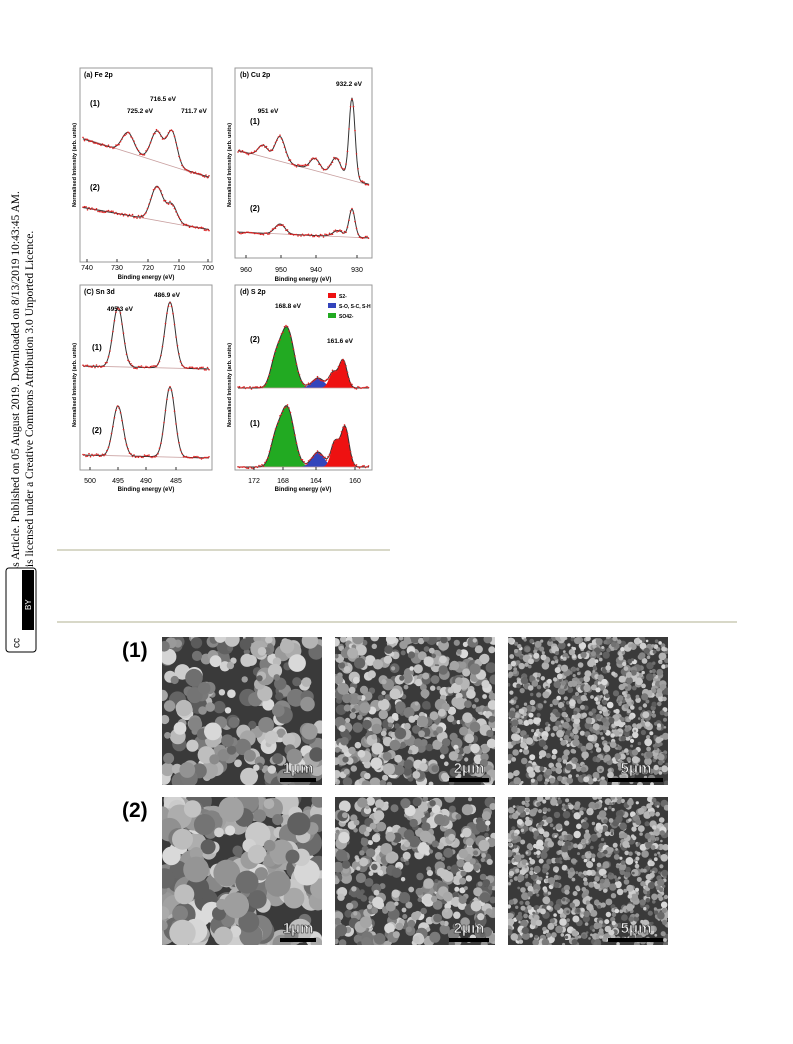 Image resolution: width=793 pixels, height=1044 pixels. I want to click on panel-frame, so click(146, 377).